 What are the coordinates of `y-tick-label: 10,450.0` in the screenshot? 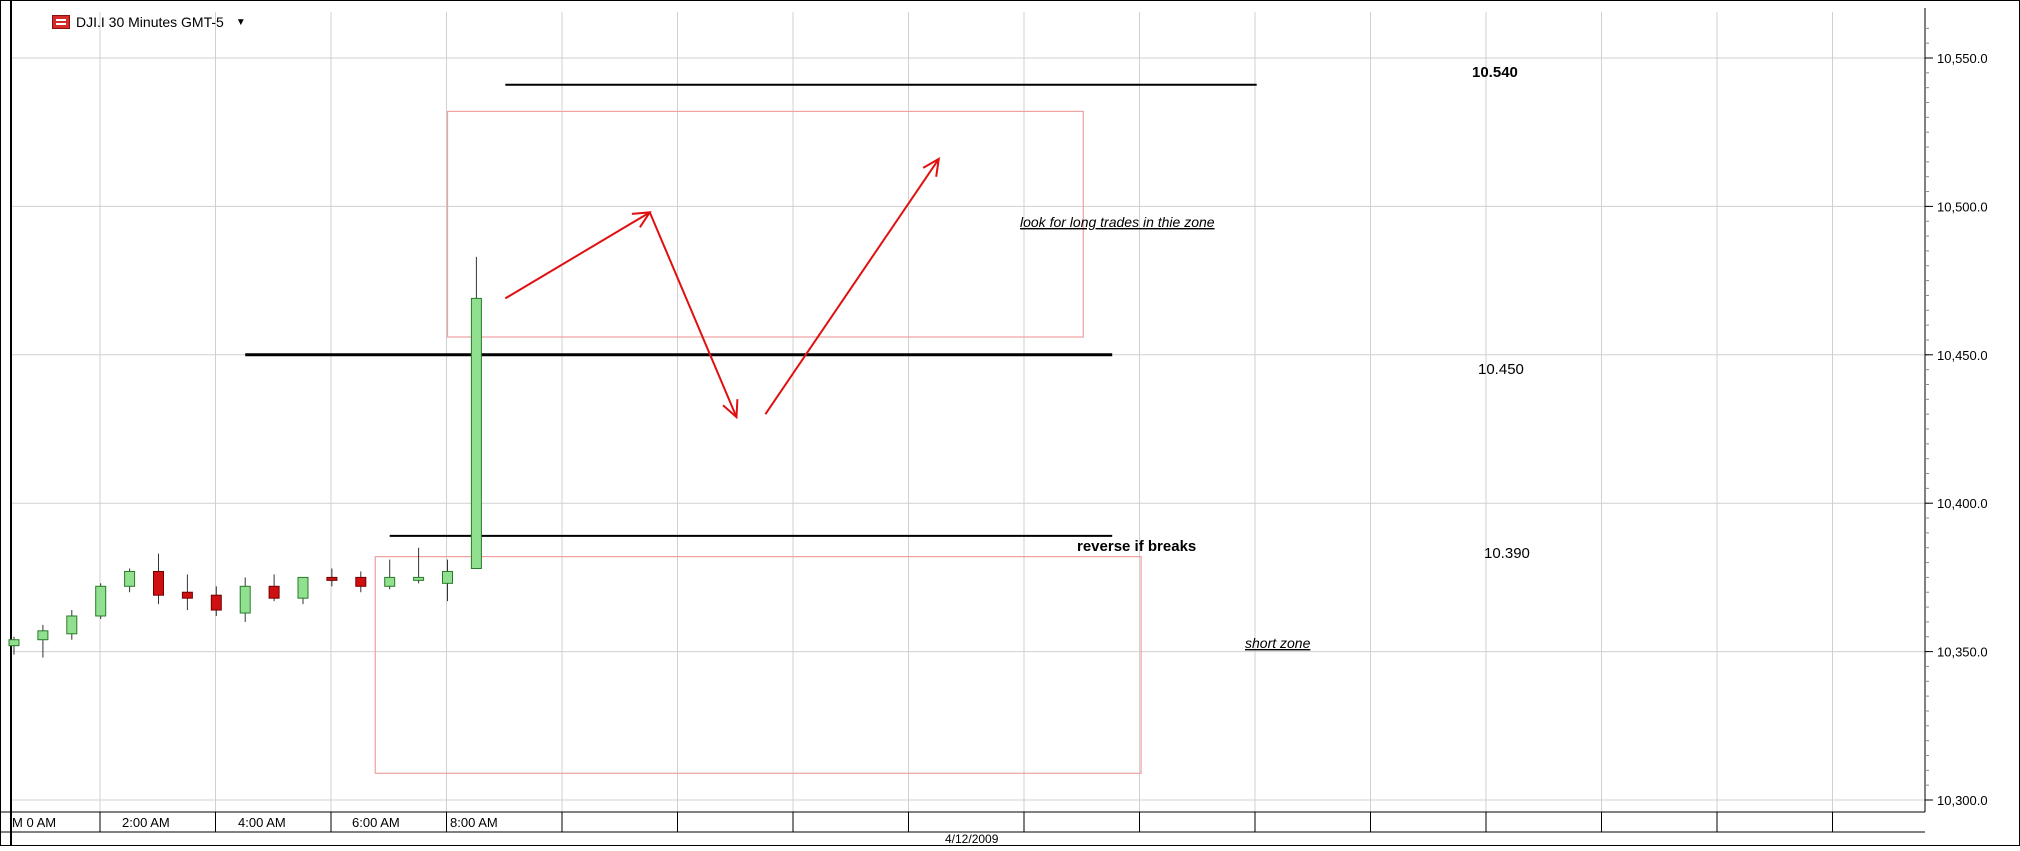 It's located at (1962, 355).